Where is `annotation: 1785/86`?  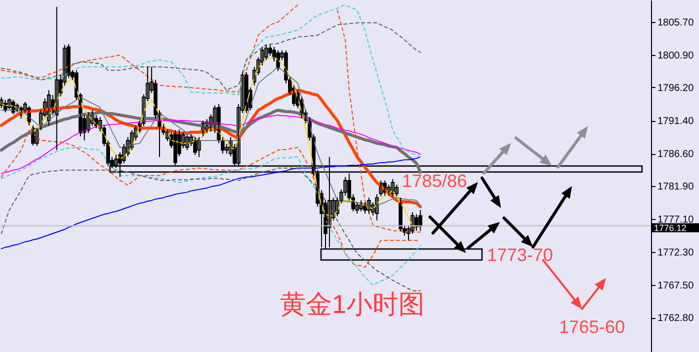
annotation: 1785/86 is located at coordinates (435, 181).